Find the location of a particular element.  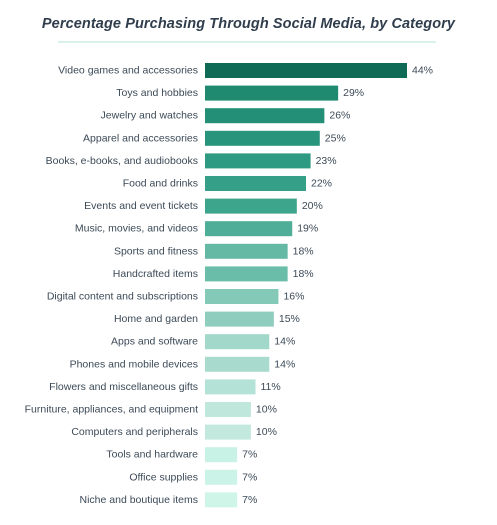

value-label: 25% is located at coordinates (335, 138).